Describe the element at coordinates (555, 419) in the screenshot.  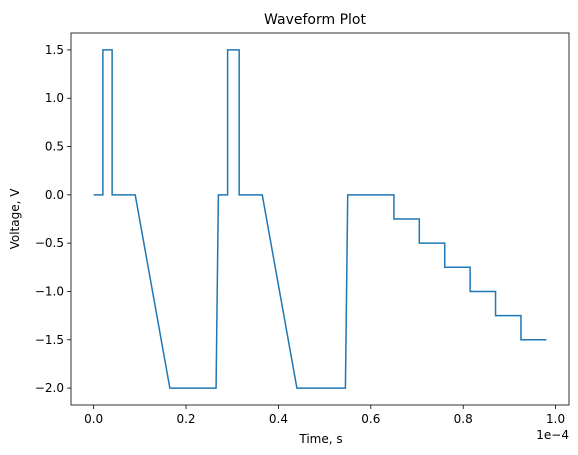
I see `x-tick-label: 1.0` at that location.